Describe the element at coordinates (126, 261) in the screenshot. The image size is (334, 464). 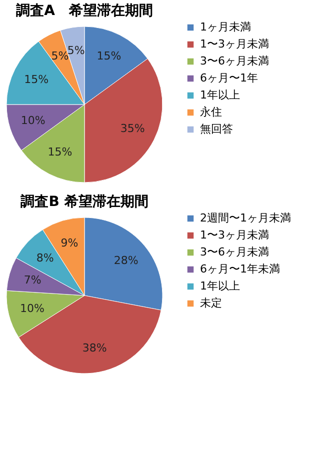
I see `data-label: 28%` at that location.